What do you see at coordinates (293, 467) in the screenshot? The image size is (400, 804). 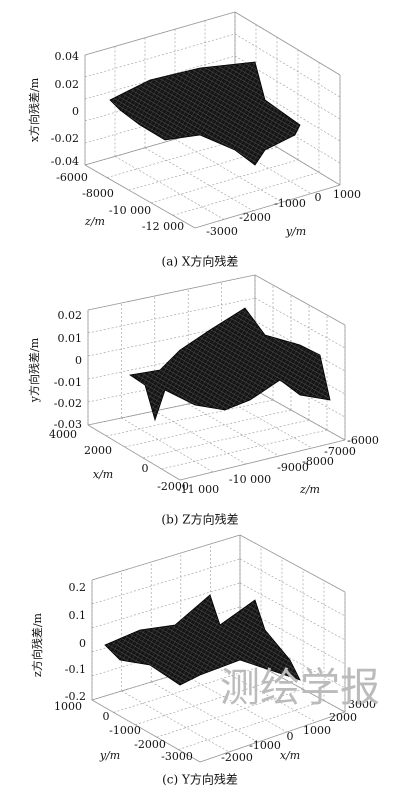 I see `right-tick-label: -9000` at bounding box center [293, 467].